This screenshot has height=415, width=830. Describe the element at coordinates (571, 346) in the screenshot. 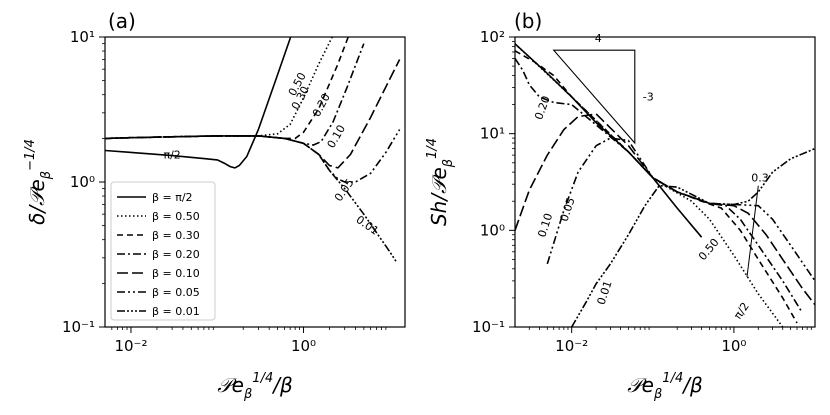

I see `panel-b-x-tick-label-0: 10⁻²` at that location.